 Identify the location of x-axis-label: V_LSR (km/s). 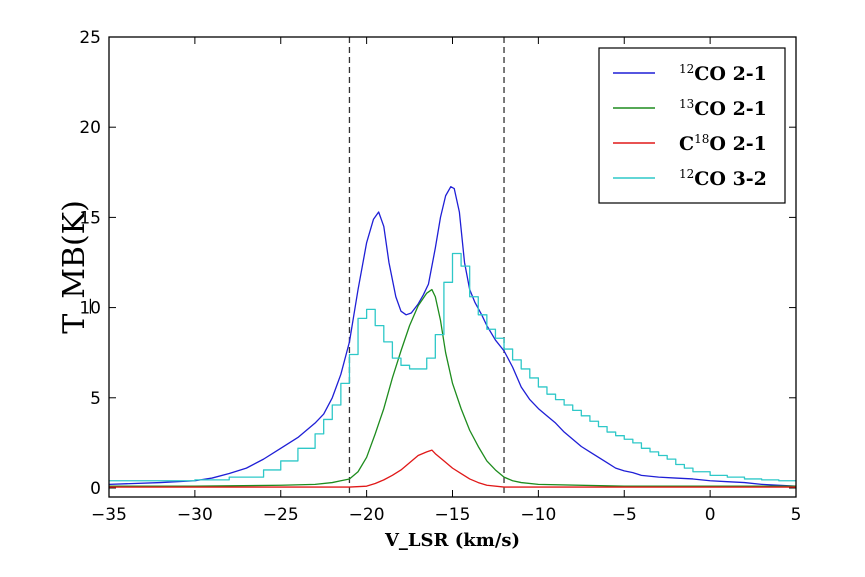
(452, 540).